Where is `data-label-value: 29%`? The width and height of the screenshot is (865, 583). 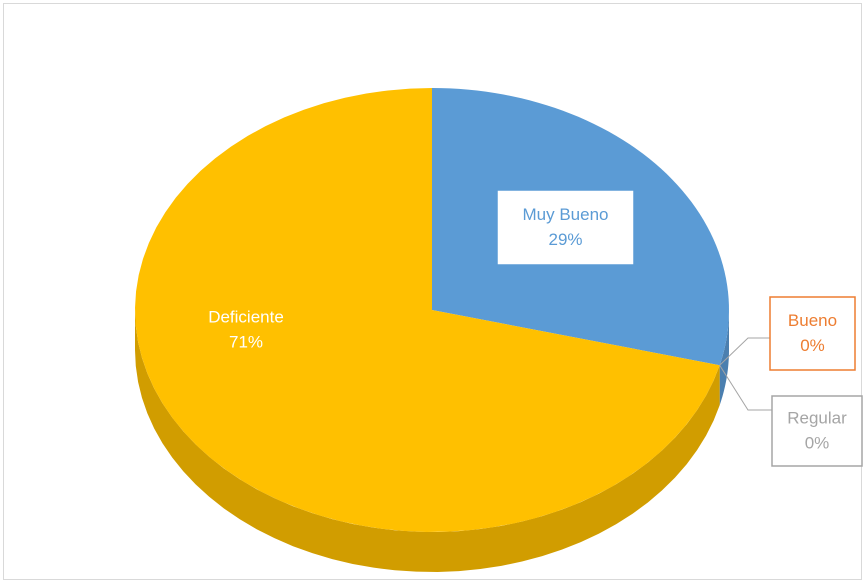
data-label-value: 29% is located at coordinates (565, 239).